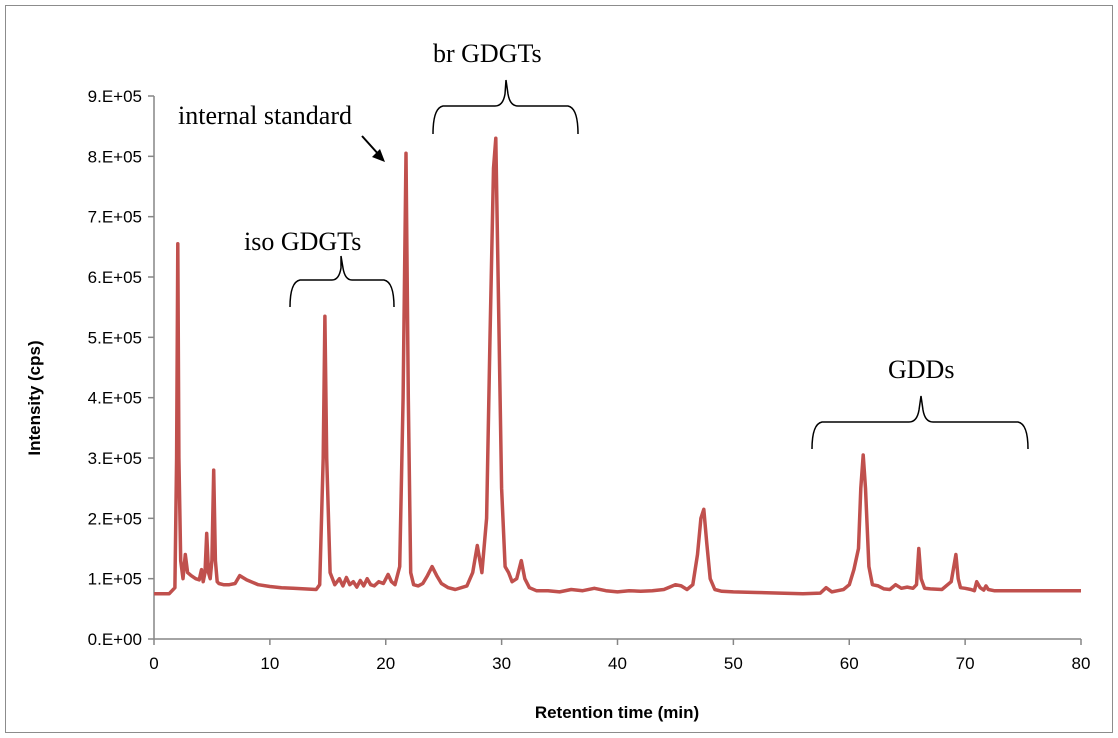  What do you see at coordinates (302, 241) in the screenshot?
I see `annotation-iso-gdgts: iso GDGTs` at bounding box center [302, 241].